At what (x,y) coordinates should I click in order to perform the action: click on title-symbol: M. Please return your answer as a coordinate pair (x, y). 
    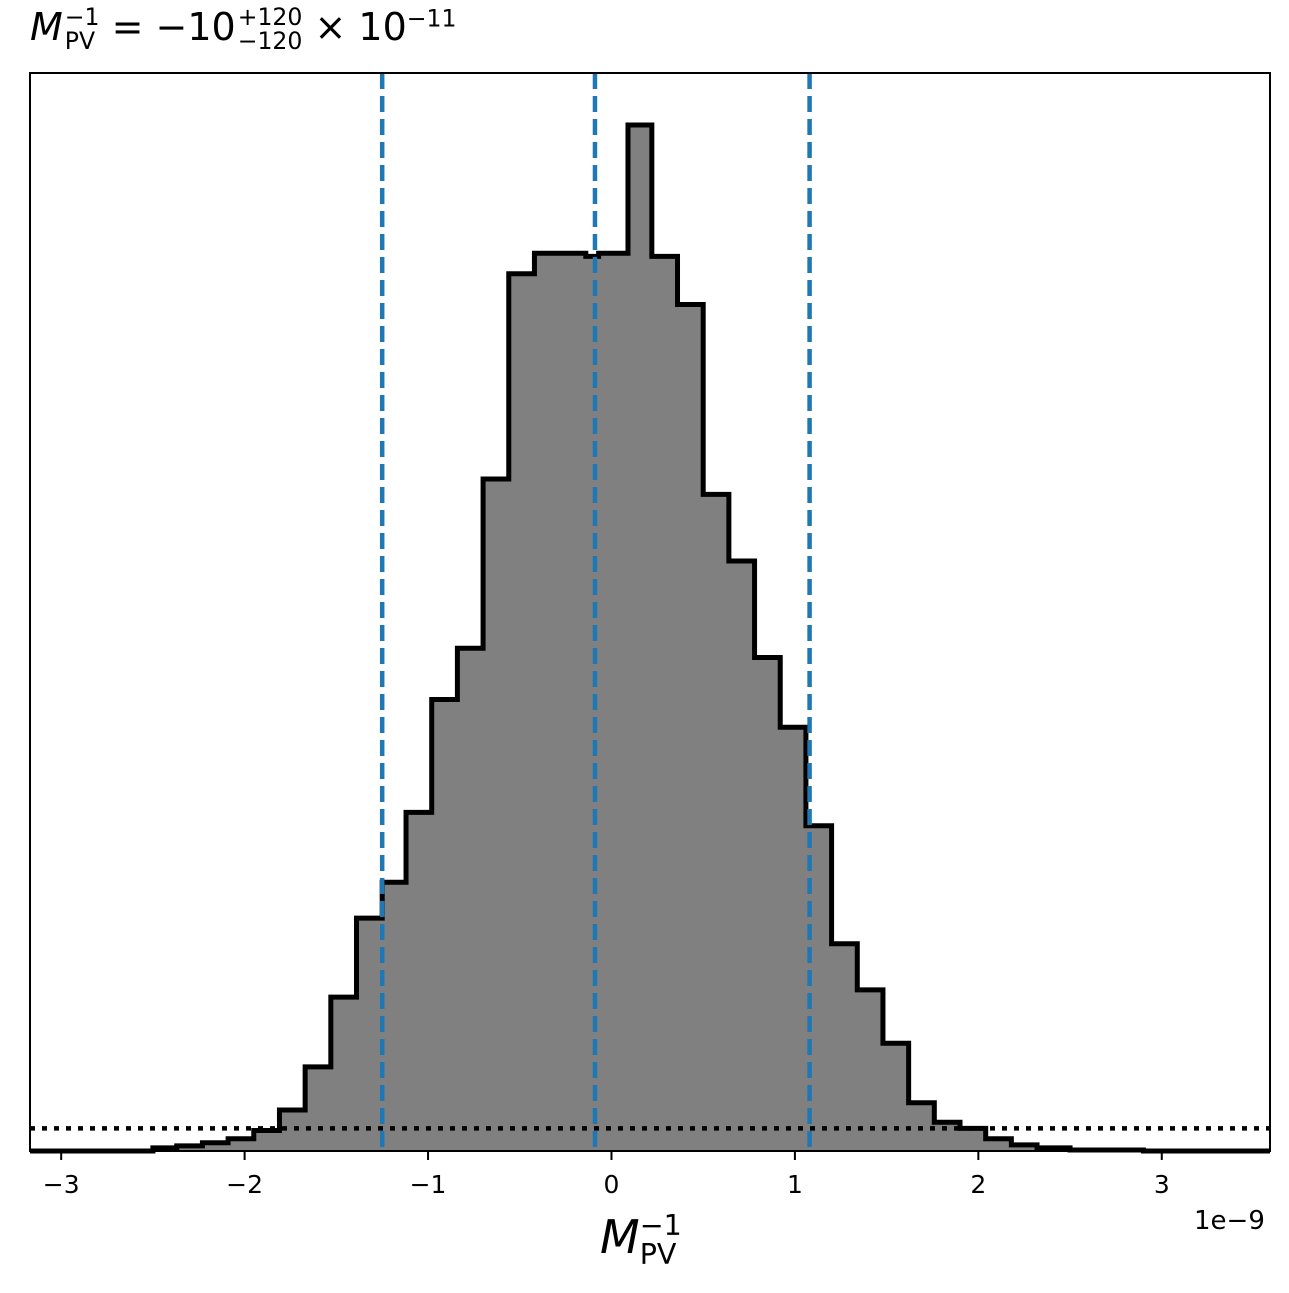
    Looking at the image, I should click on (46, 27).